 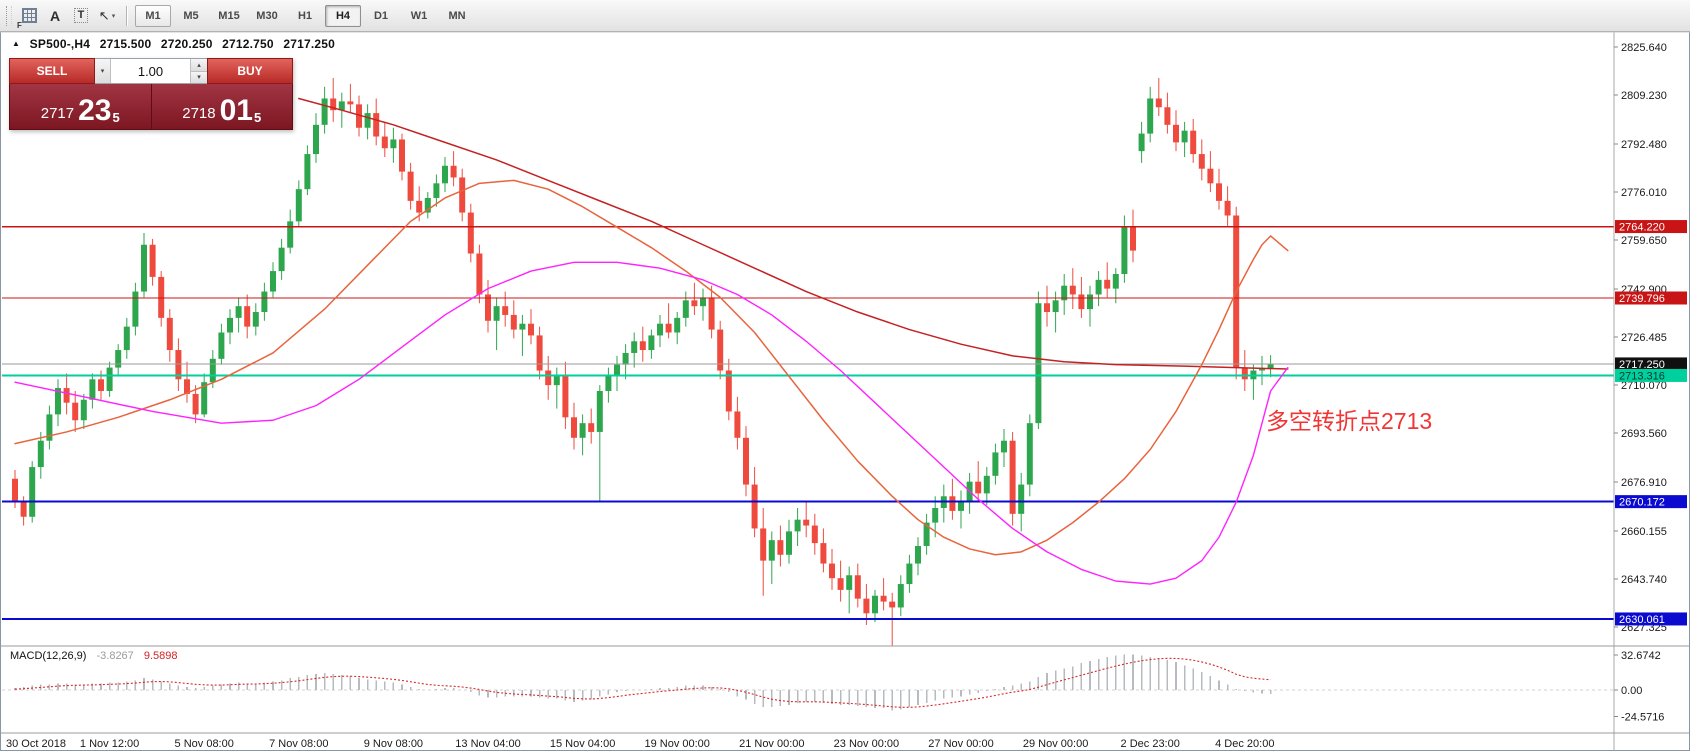 I want to click on timeframe-button-m15: M15, so click(x=229, y=15).